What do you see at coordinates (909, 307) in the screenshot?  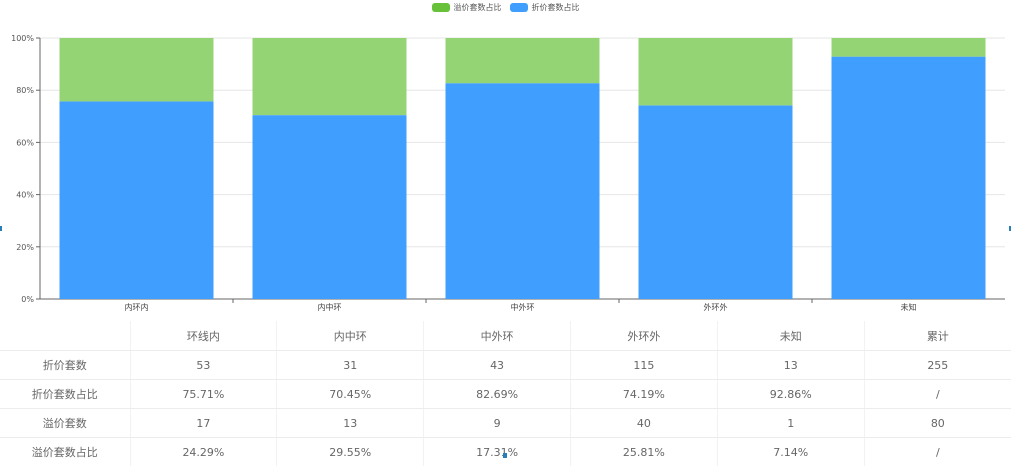 I see `x-tick-label: 未知` at bounding box center [909, 307].